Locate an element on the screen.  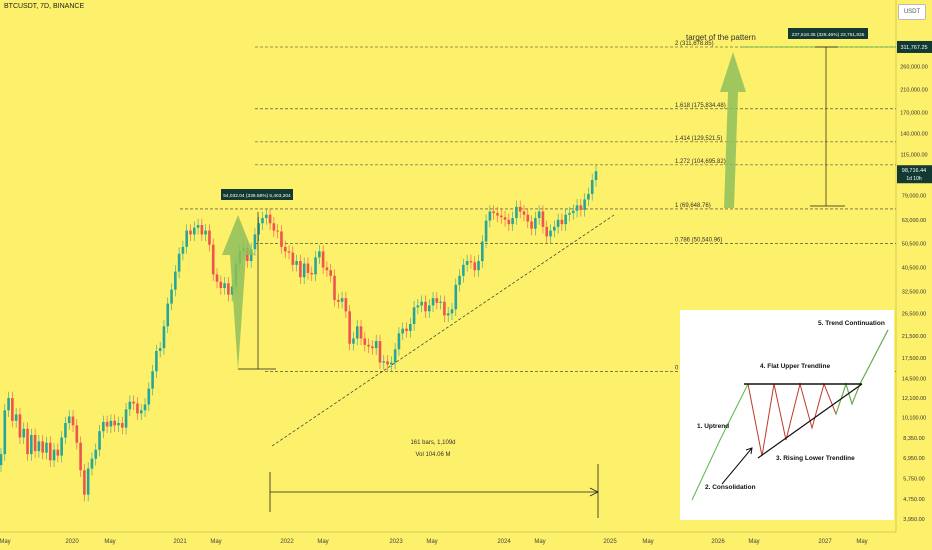
y-tick-label: 12,100.00 is located at coordinates (914, 399).